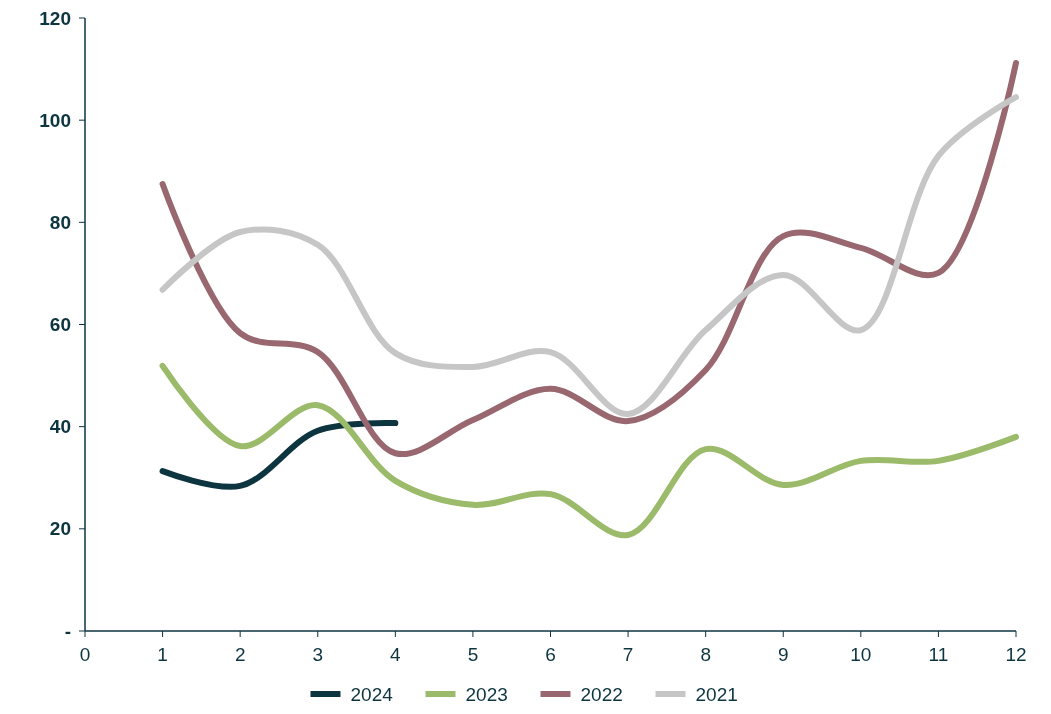  I want to click on x-tick-label: 5, so click(473, 654).